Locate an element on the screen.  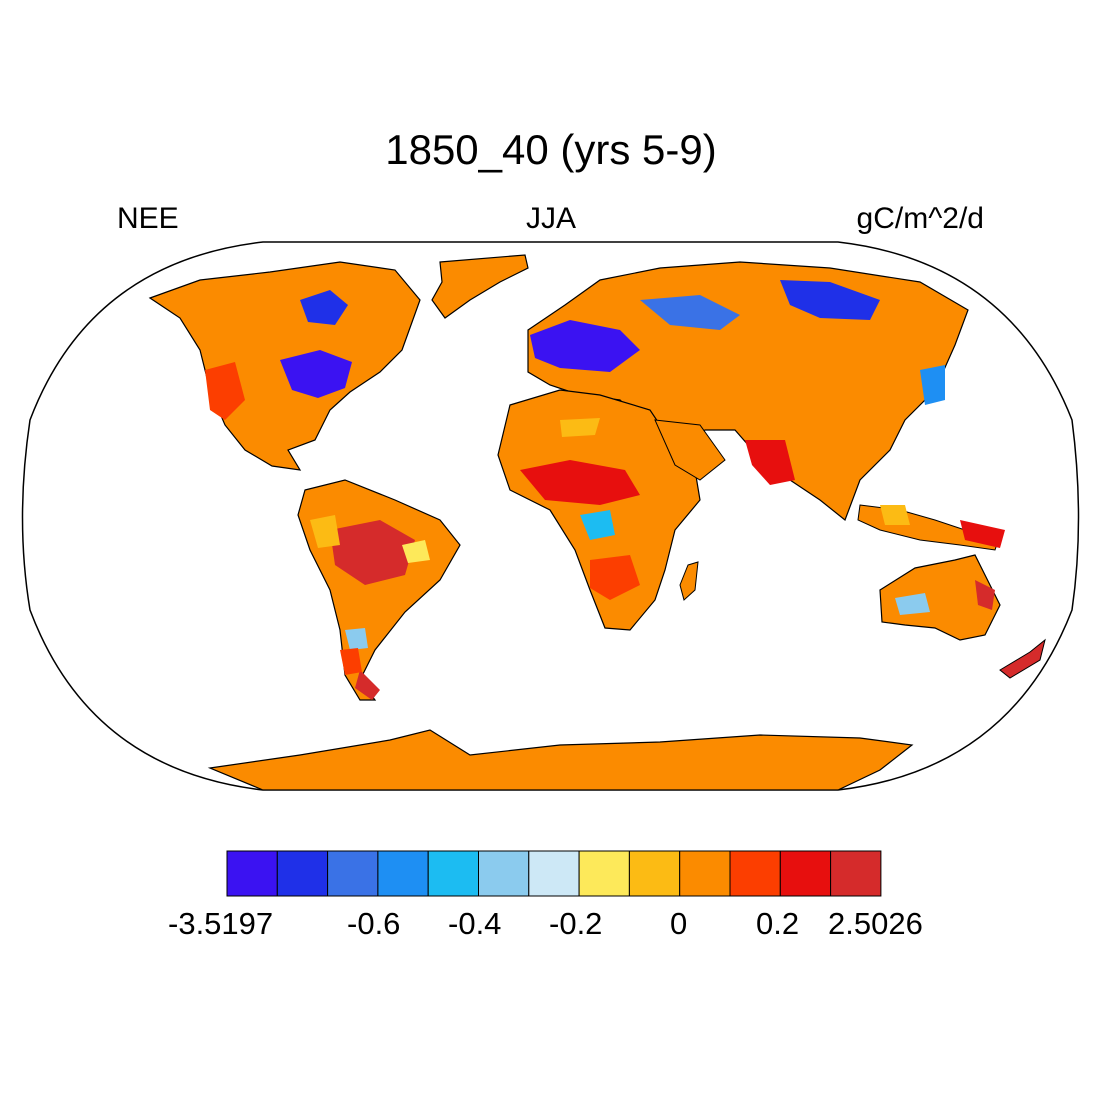
units-label: gC/m^2/d is located at coordinates (920, 218).